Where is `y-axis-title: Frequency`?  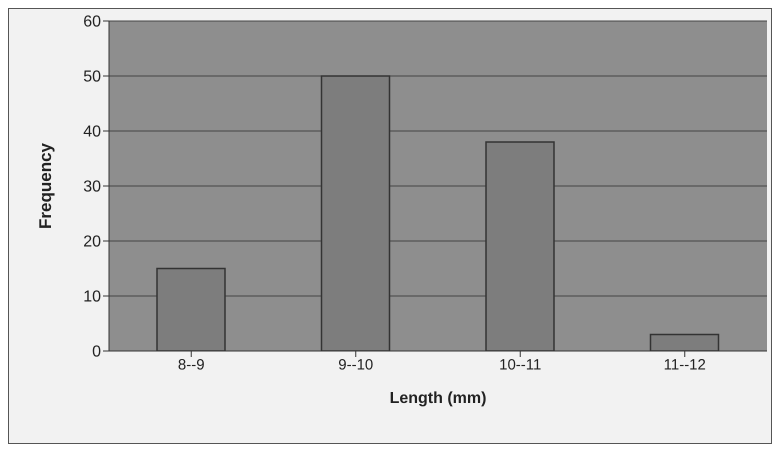 y-axis-title: Frequency is located at coordinates (46, 185).